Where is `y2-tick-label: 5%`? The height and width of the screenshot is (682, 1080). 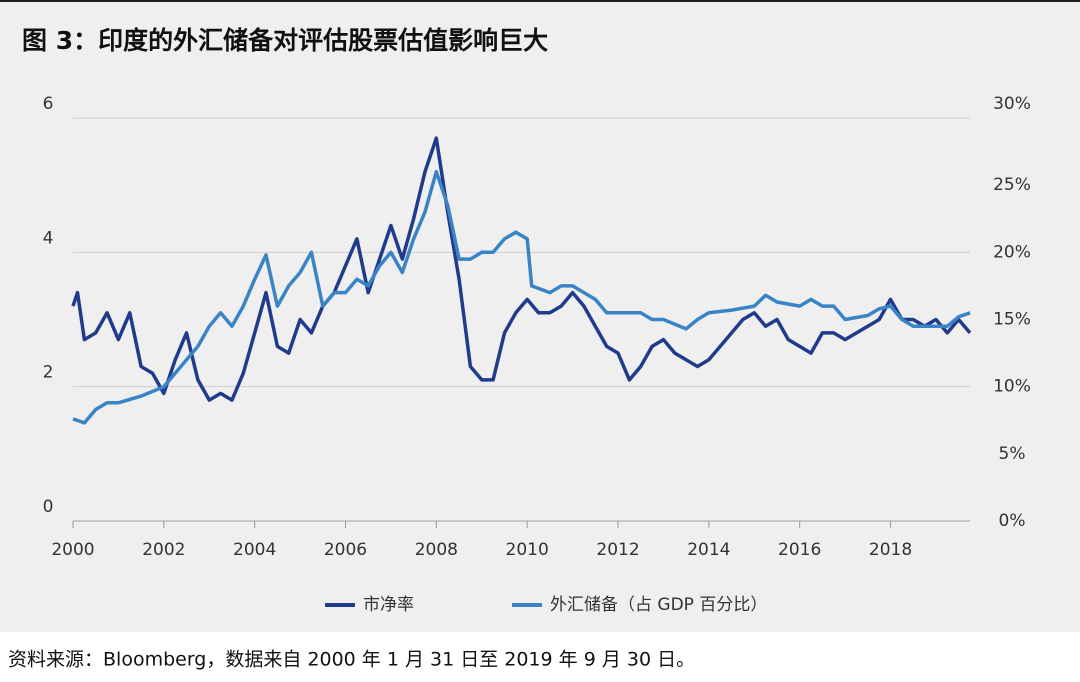 y2-tick-label: 5% is located at coordinates (1012, 454).